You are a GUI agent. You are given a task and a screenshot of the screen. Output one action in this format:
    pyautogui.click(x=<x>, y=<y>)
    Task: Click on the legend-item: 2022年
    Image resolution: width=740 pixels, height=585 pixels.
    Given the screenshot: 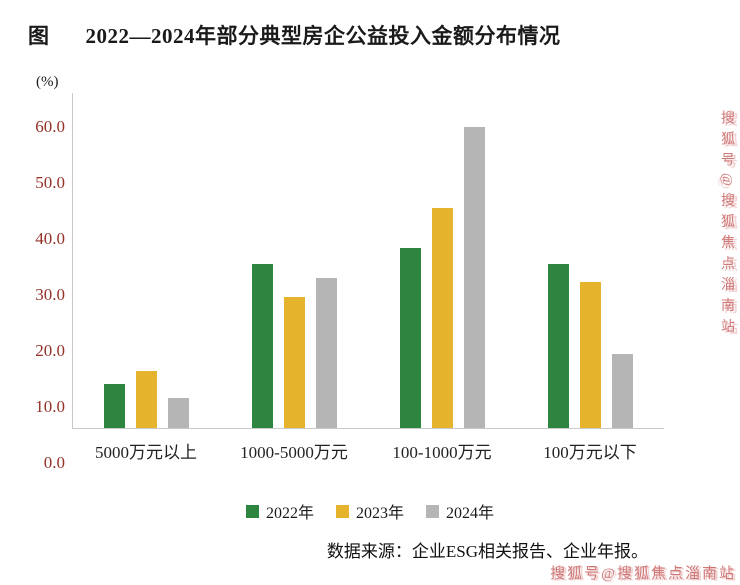 What is the action you would take?
    pyautogui.click(x=279, y=511)
    